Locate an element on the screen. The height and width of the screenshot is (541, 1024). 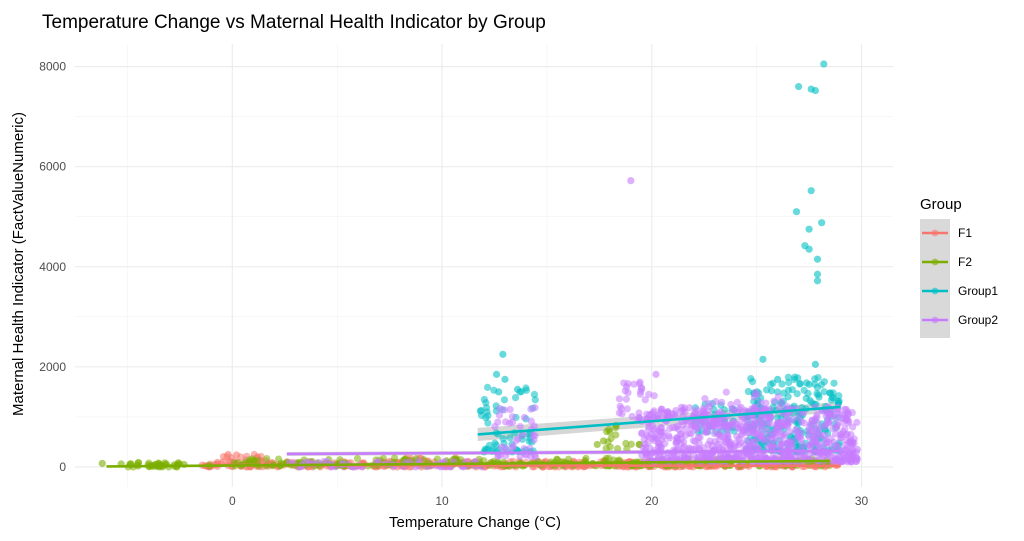
x-tick-label: 0 is located at coordinates (232, 501).